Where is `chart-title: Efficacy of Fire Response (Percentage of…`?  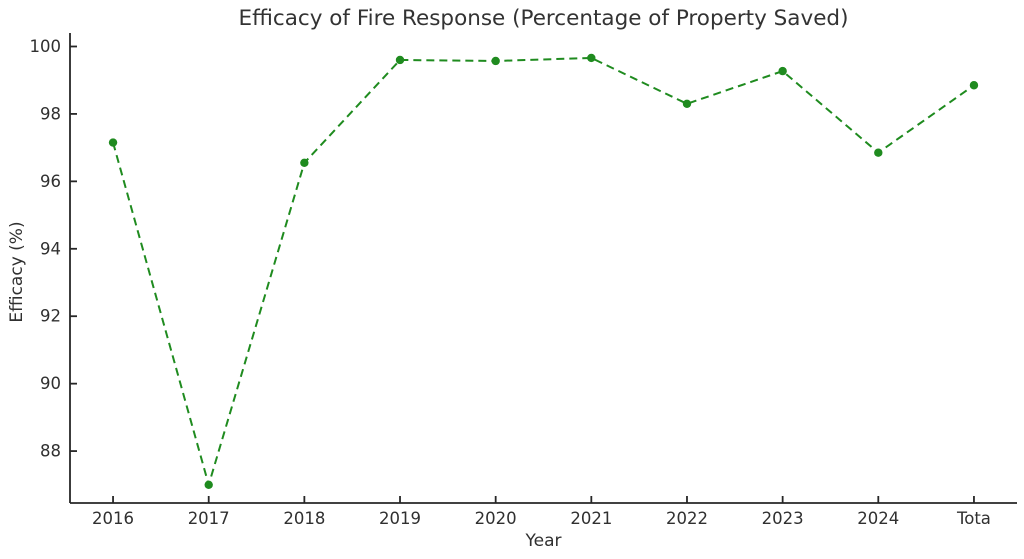
chart-title: Efficacy of Fire Response (Percentage of… is located at coordinates (543, 18).